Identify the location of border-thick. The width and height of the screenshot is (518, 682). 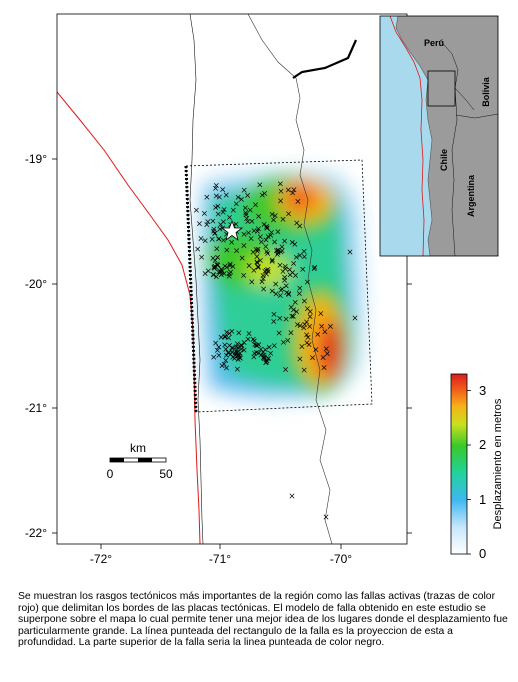
(325, 59).